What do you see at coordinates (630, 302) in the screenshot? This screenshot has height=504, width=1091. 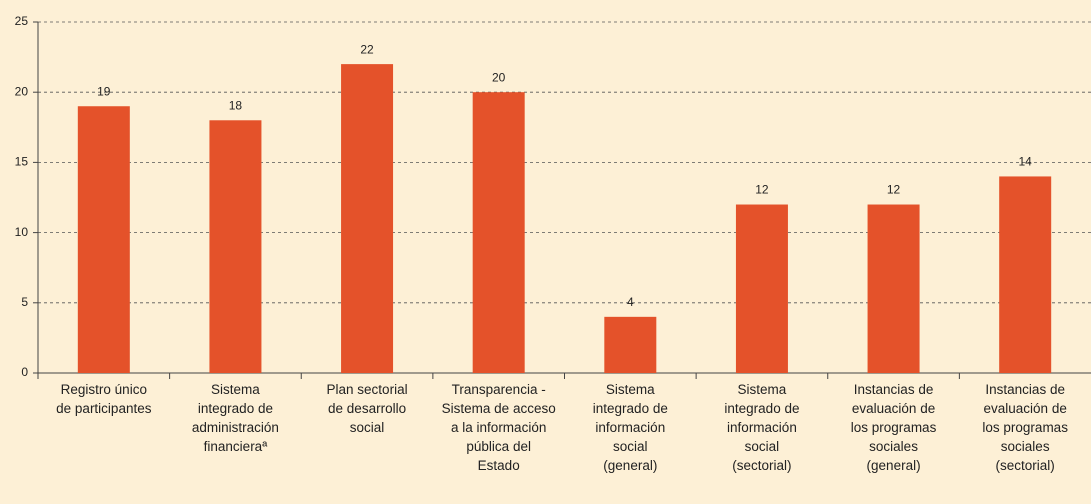 I see `value-label: 4` at bounding box center [630, 302].